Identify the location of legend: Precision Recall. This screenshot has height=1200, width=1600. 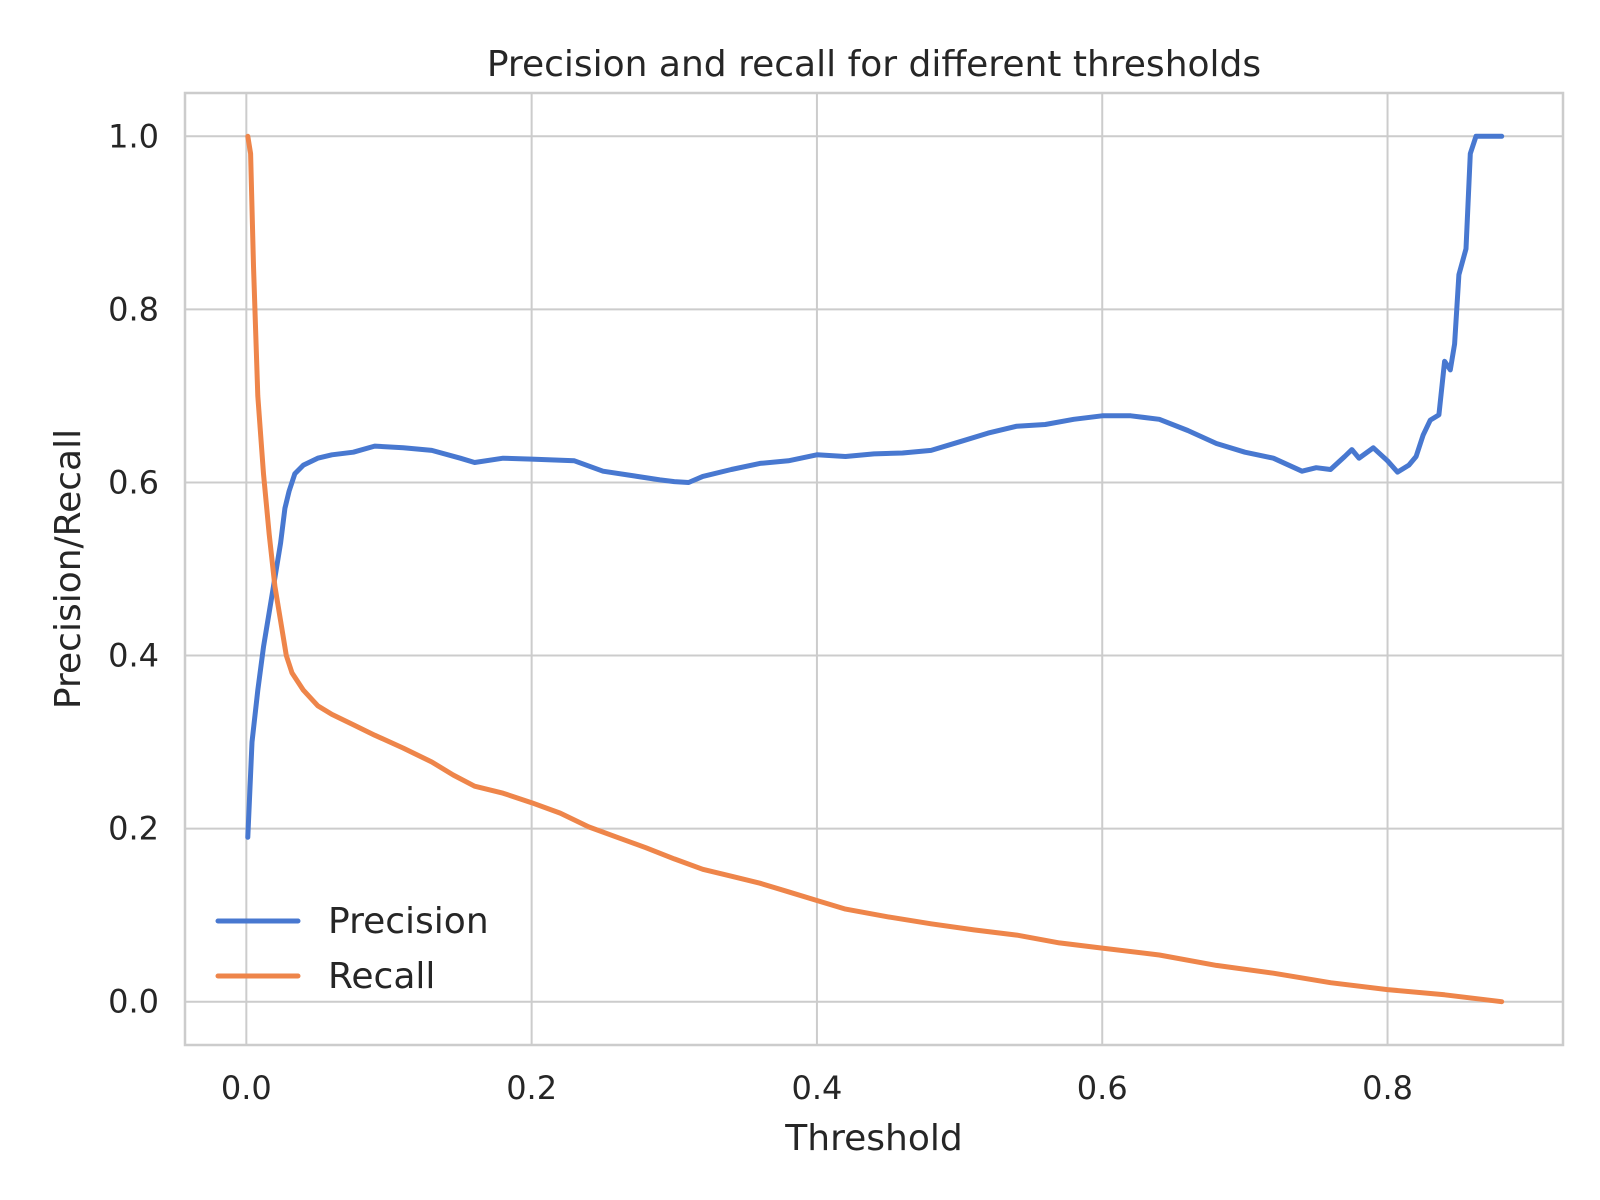
(352, 949).